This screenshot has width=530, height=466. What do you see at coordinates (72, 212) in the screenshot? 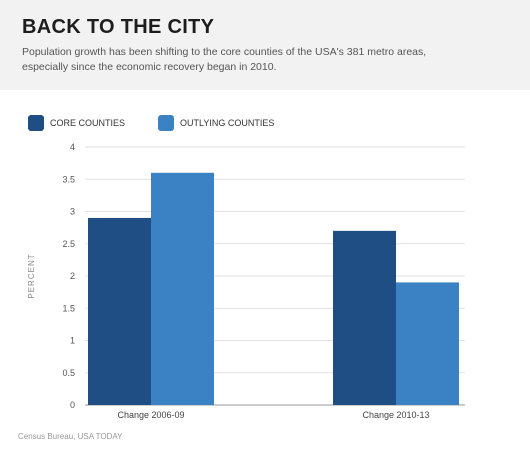
I see `y-tick-label: 3` at bounding box center [72, 212].